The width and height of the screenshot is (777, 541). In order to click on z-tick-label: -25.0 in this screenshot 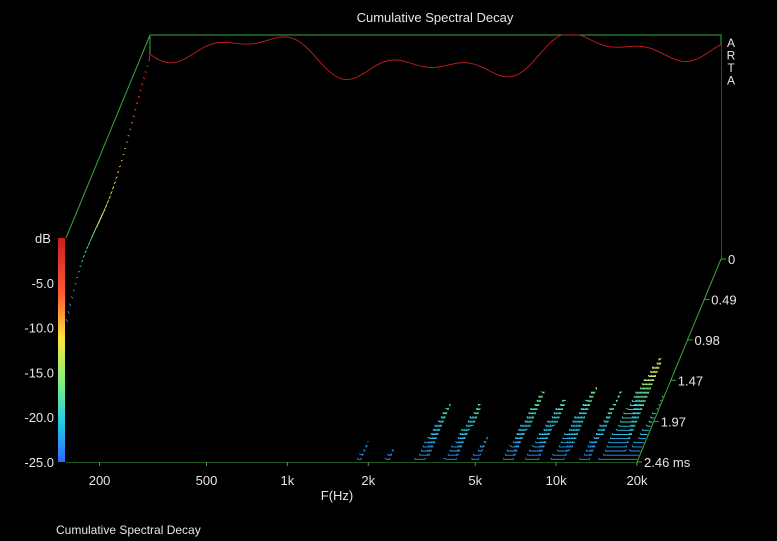, I will do `click(39, 462)`.